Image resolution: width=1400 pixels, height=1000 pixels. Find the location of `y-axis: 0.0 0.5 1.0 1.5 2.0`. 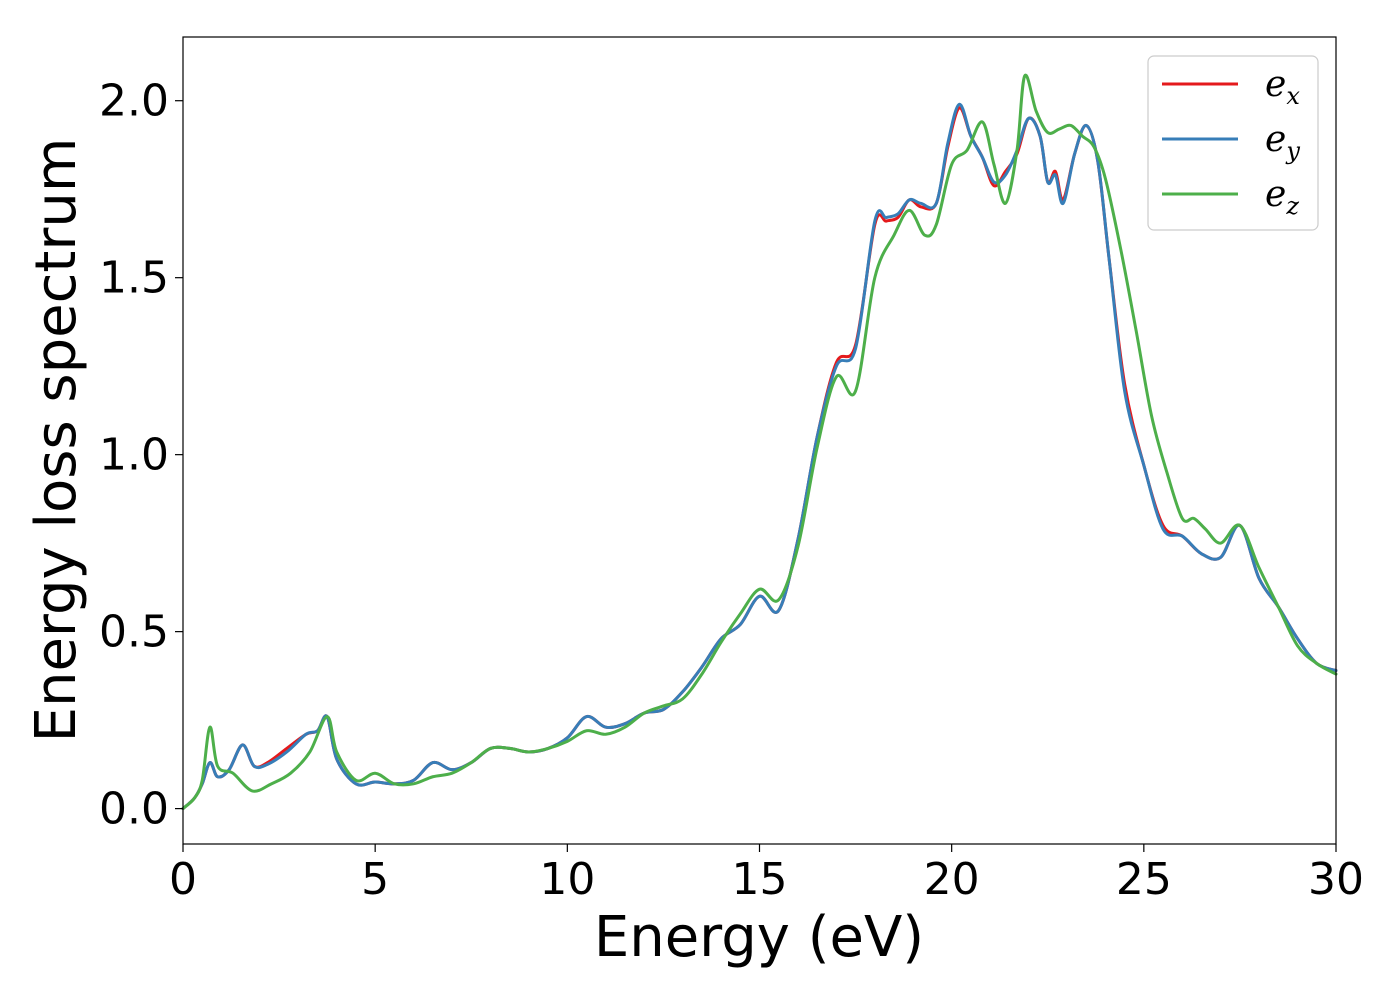

y-axis: 0.0 0.5 1.0 1.5 2.0 is located at coordinates (141, 455).